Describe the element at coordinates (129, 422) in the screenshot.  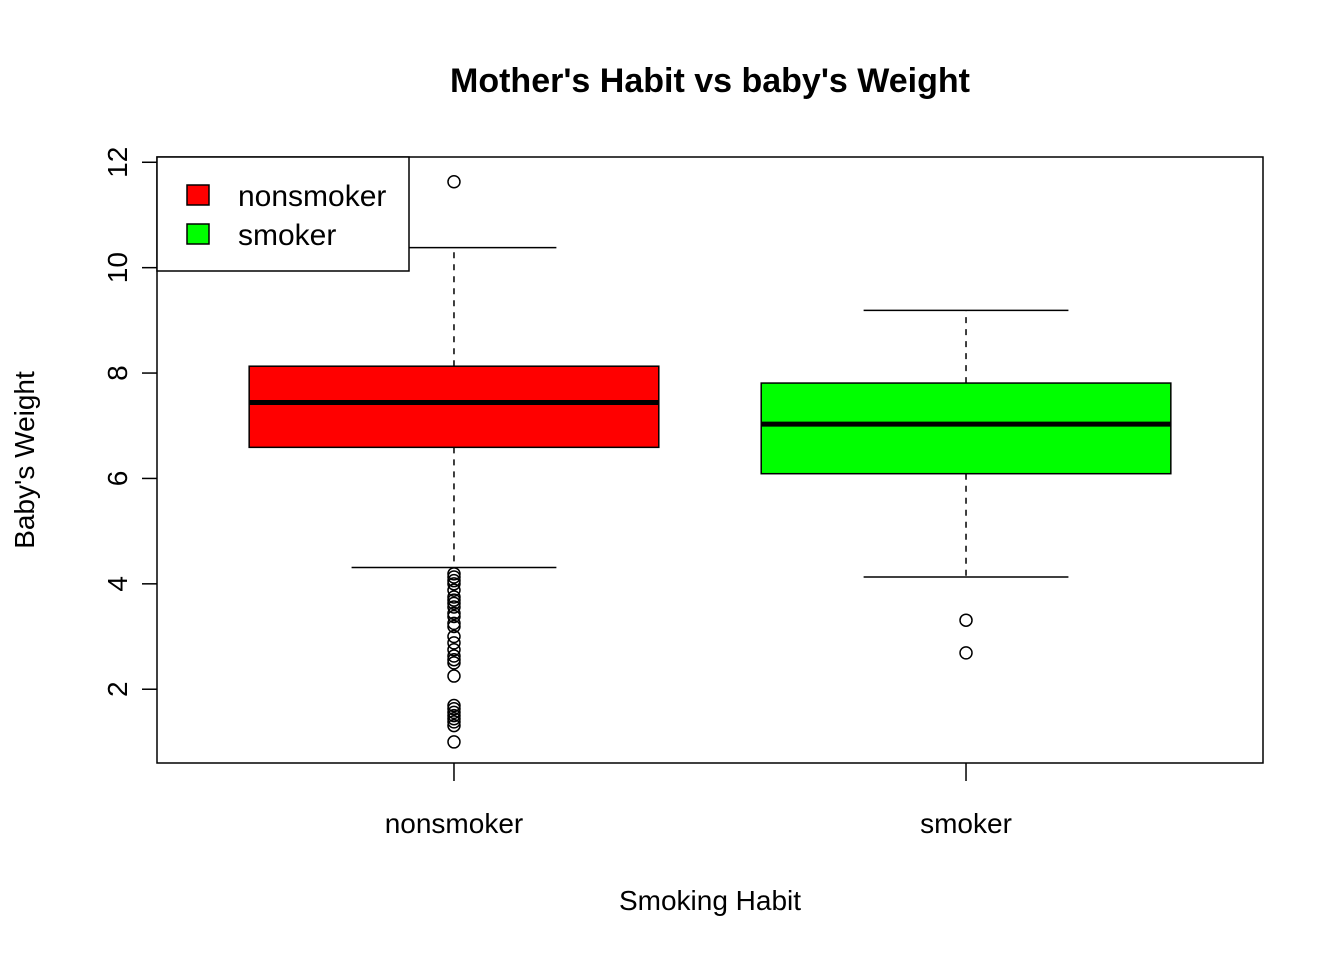
I see `y-axis: 2 4 6 8 10 12` at that location.